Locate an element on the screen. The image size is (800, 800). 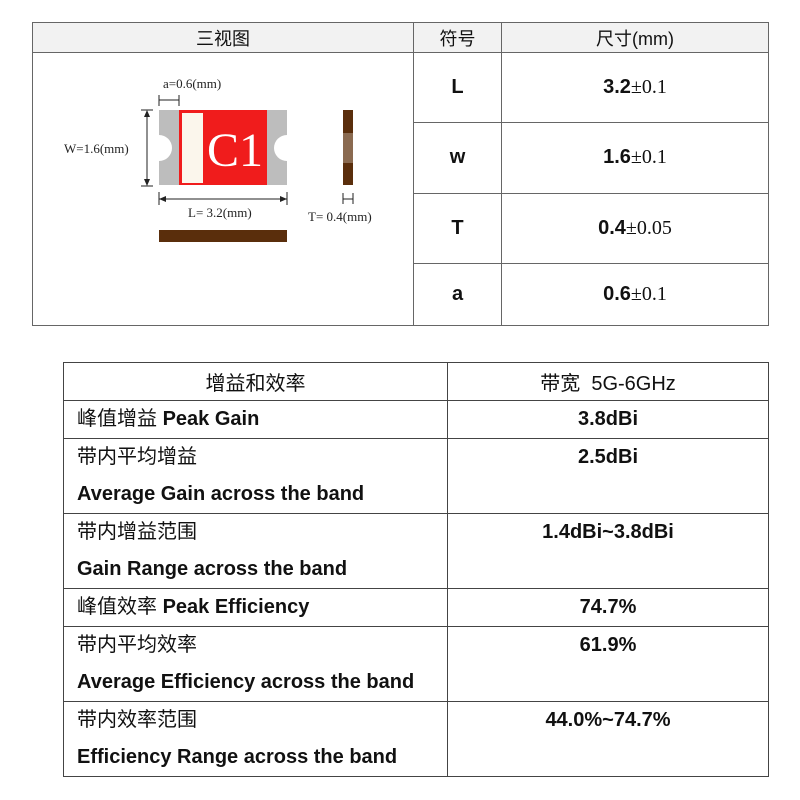
metric-name-cell: 带内增益范围 Gain Range across the band is located at coordinates (255, 551).